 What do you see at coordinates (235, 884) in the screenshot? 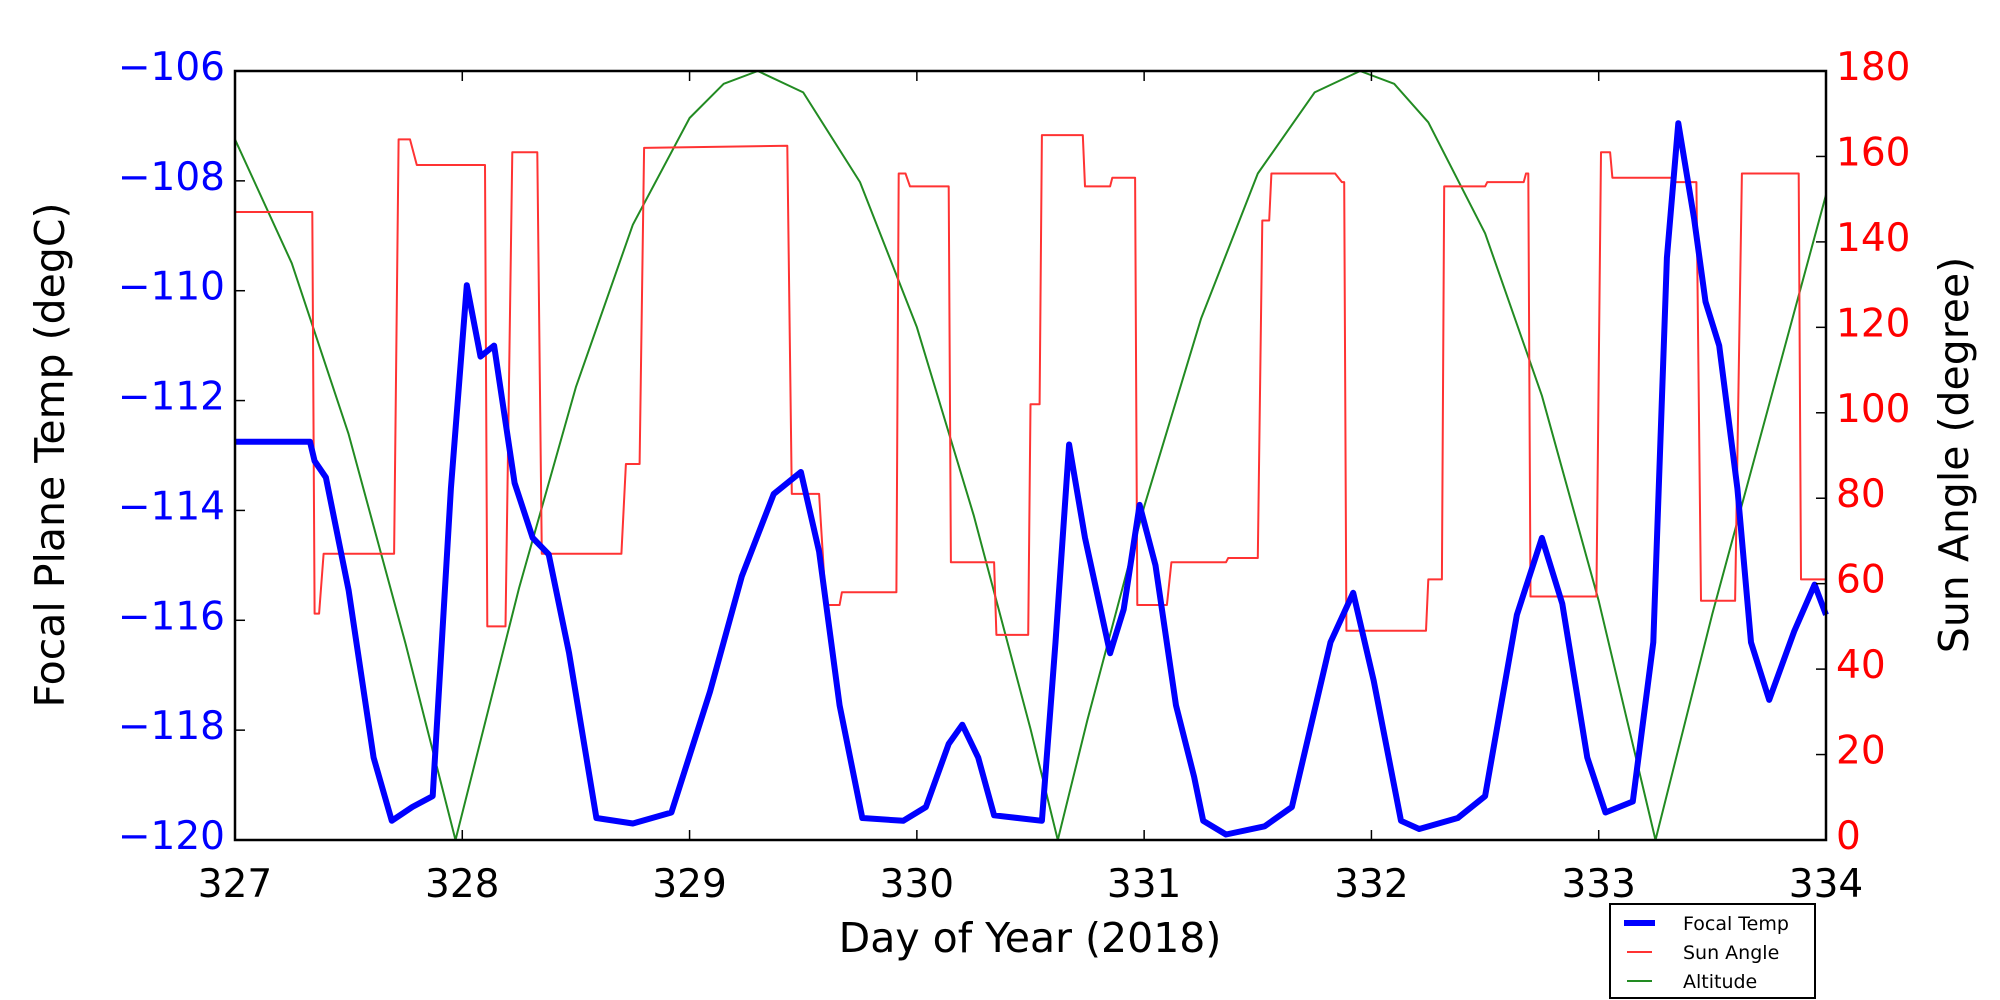
I see `x-tick-label: 327` at bounding box center [235, 884].